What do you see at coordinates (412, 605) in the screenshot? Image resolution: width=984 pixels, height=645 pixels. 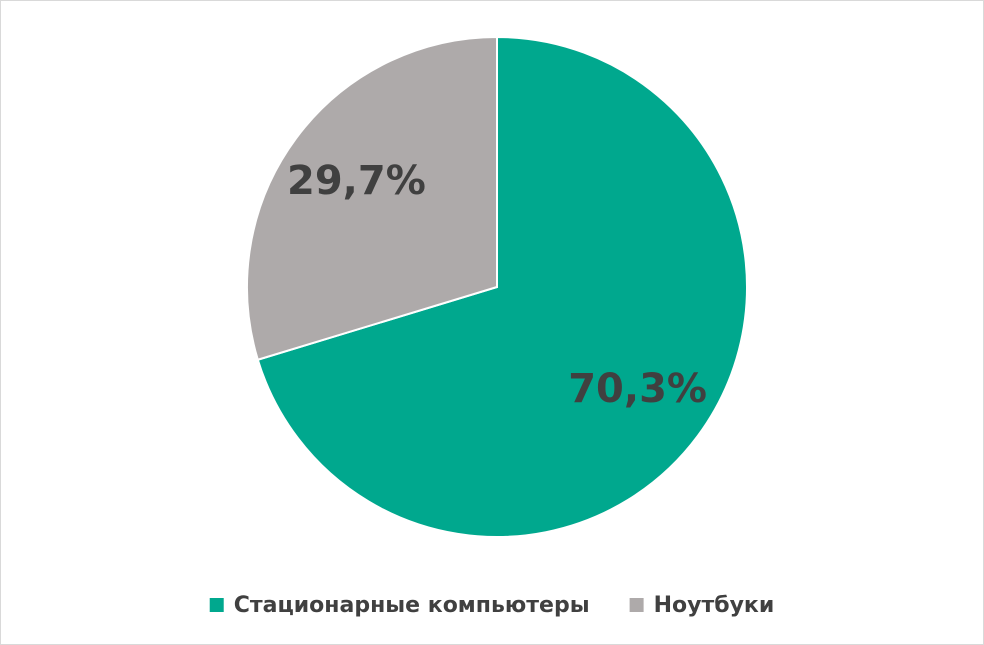 I see `legend-label: Стационарные компьютеры` at bounding box center [412, 605].